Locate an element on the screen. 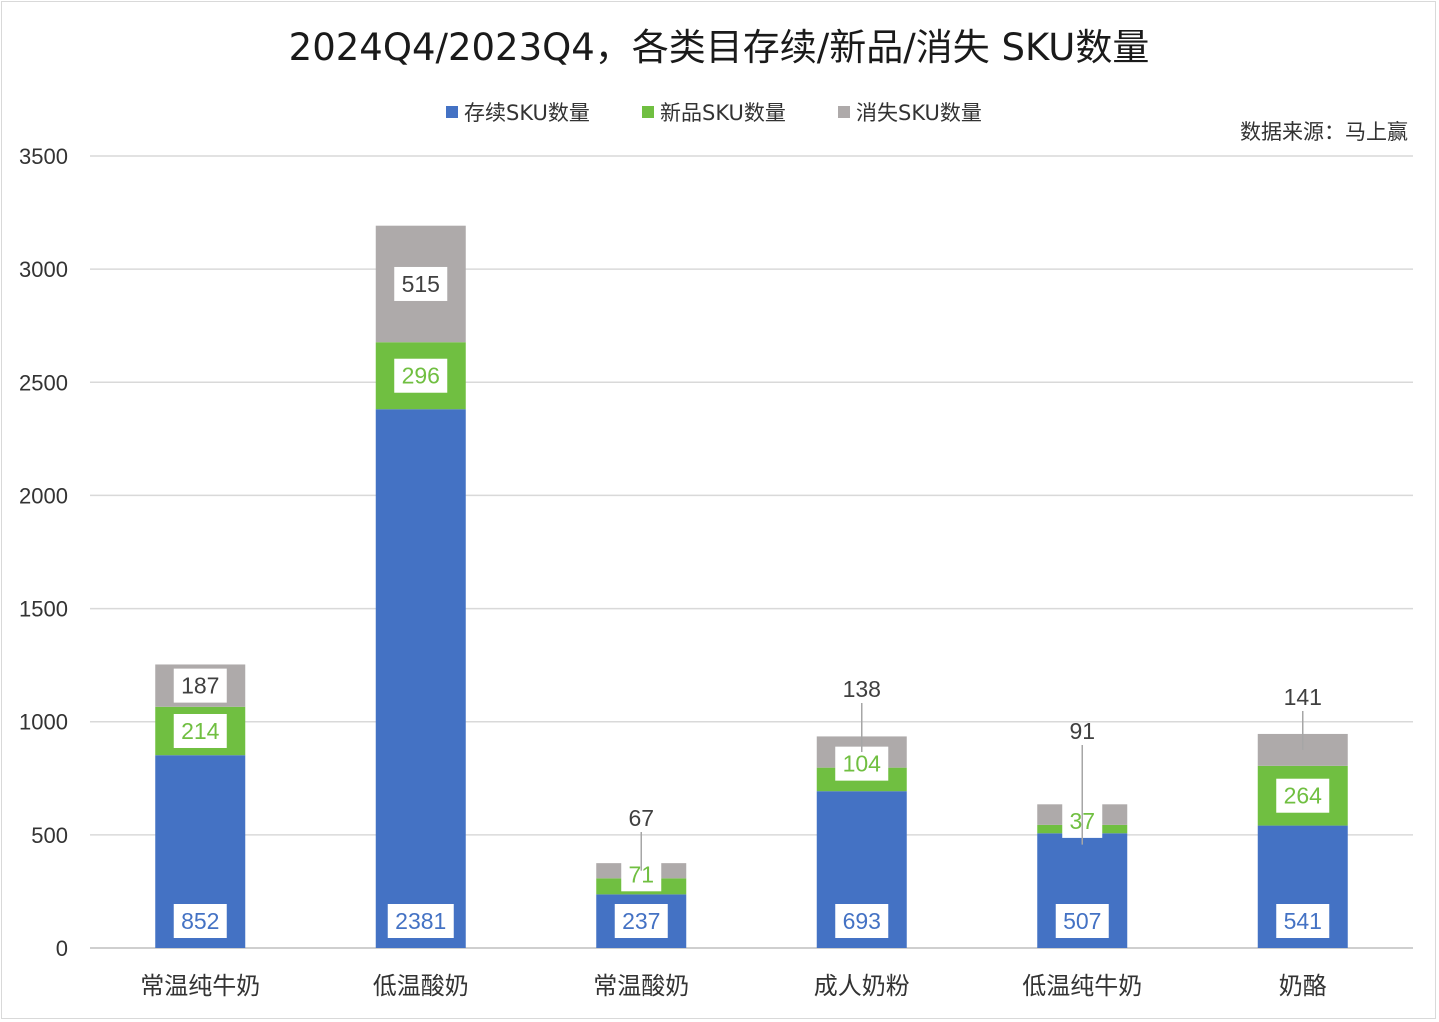 The height and width of the screenshot is (1022, 1439). legend-label-new: 新品SKU数量 is located at coordinates (723, 113).